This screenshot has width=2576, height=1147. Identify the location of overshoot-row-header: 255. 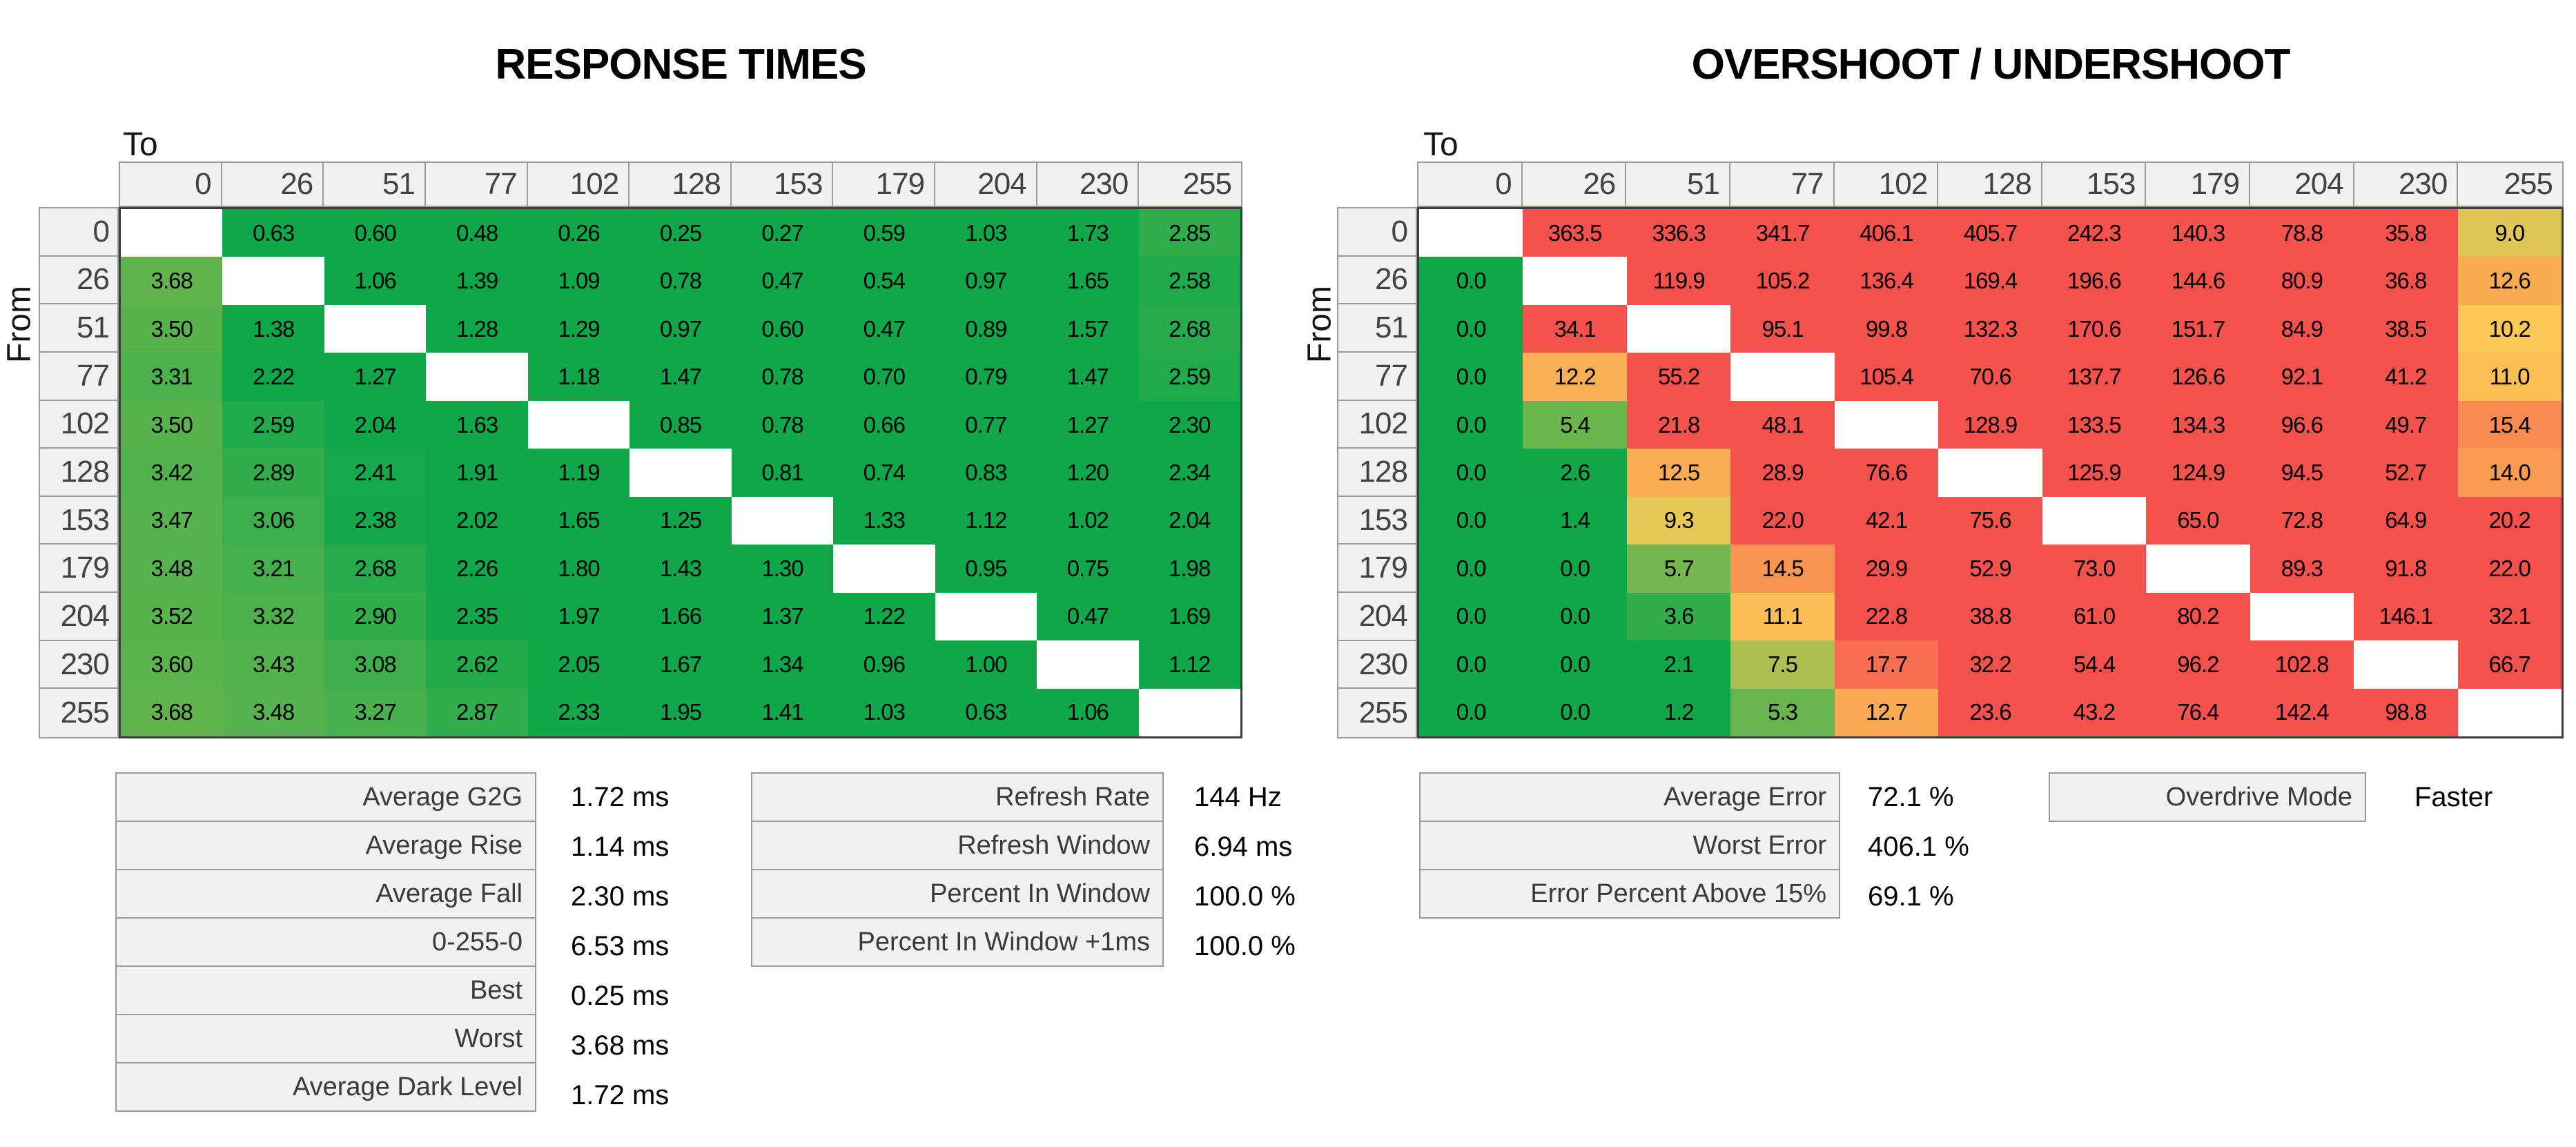
(1383, 713).